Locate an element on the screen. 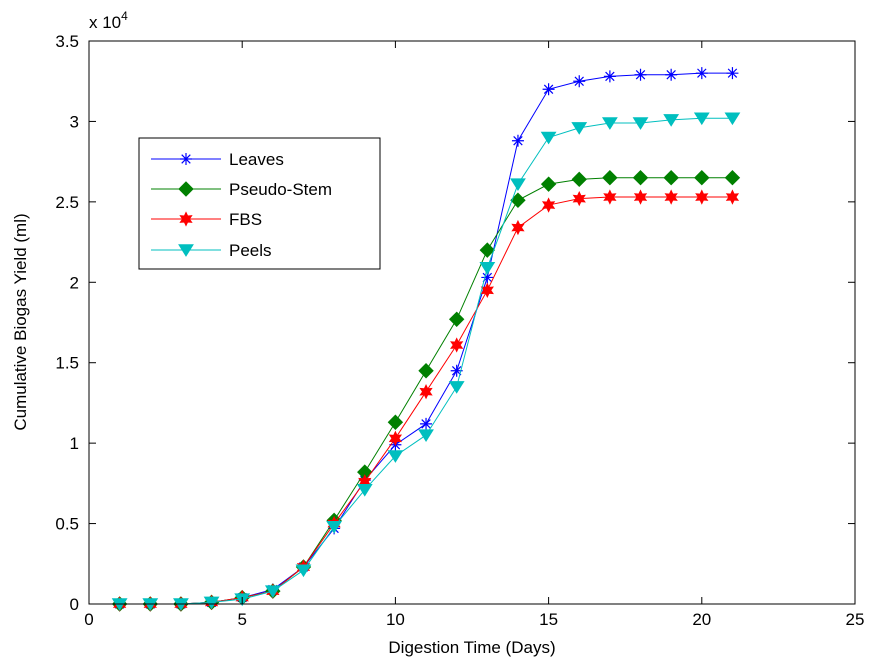 Image resolution: width=873 pixels, height=662 pixels. legend: Leaves Pseudo-Stem FBS Peels is located at coordinates (259, 203).